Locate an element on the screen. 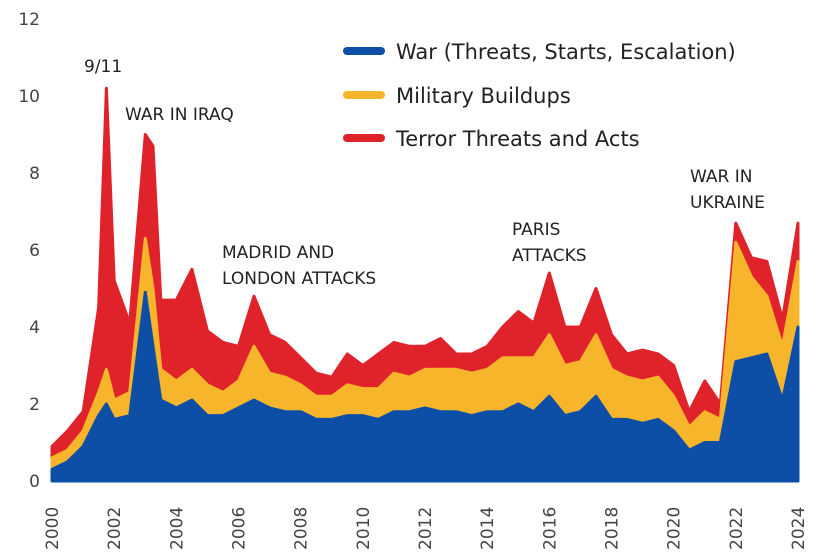  y-tick-label: 2 is located at coordinates (34, 405).